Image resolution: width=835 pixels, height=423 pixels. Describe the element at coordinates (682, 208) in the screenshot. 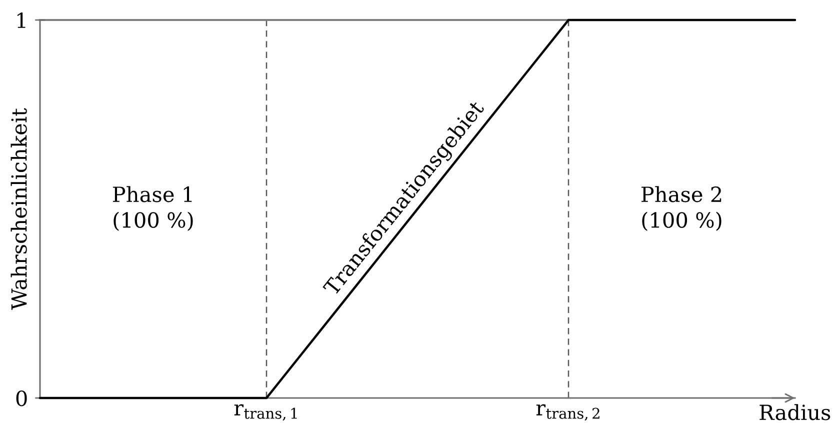

I see `annotation: Phase 2 (100 %)` at that location.